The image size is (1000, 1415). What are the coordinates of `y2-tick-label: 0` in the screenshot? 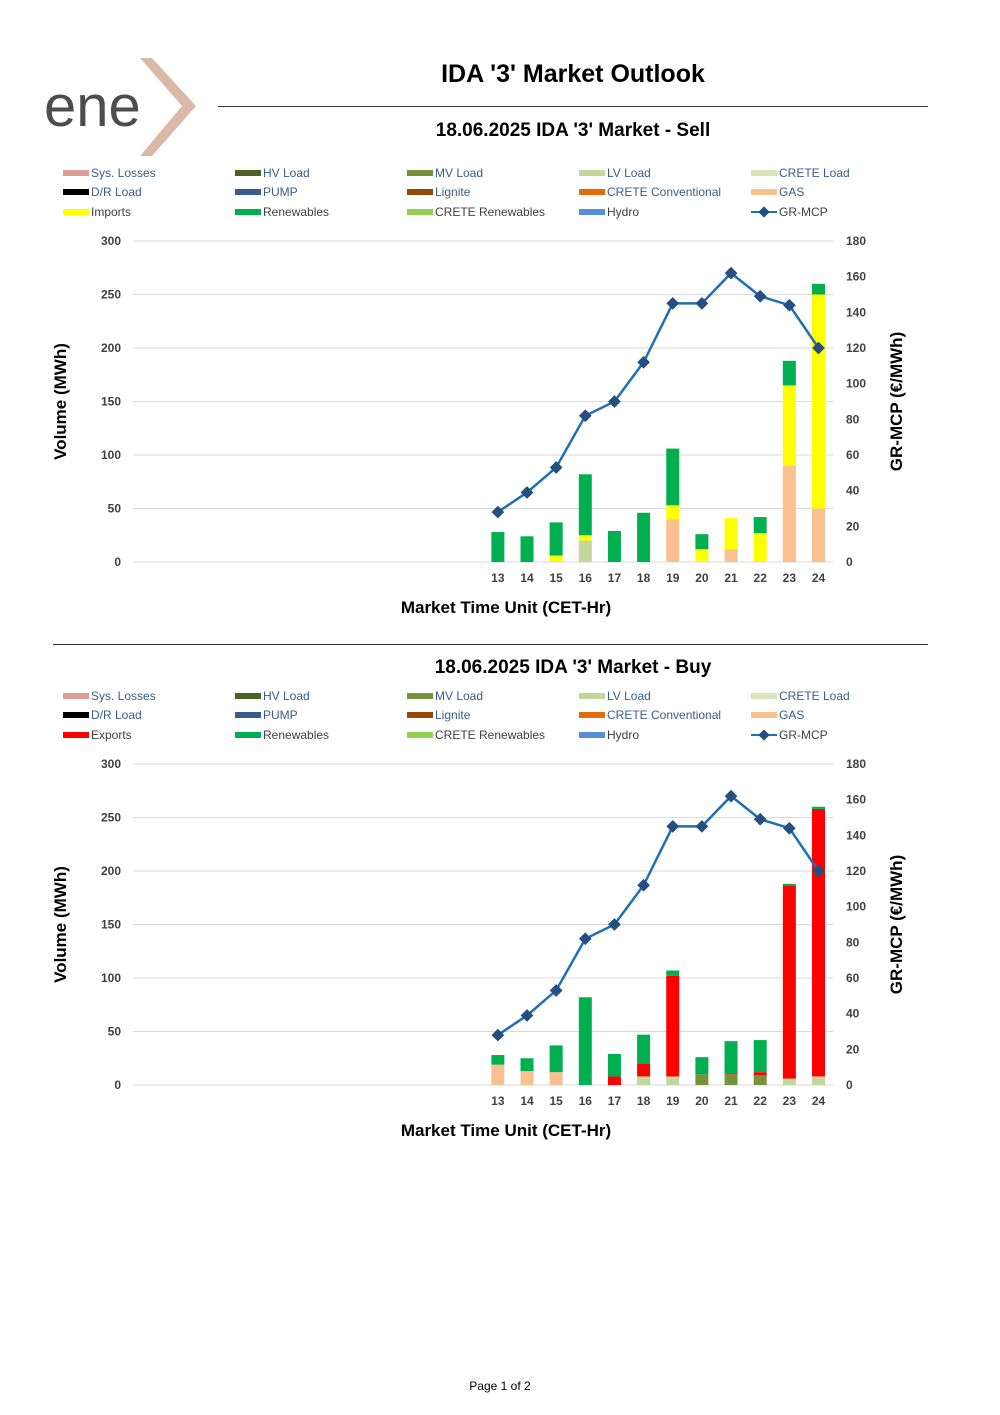 It's located at (849, 1085).